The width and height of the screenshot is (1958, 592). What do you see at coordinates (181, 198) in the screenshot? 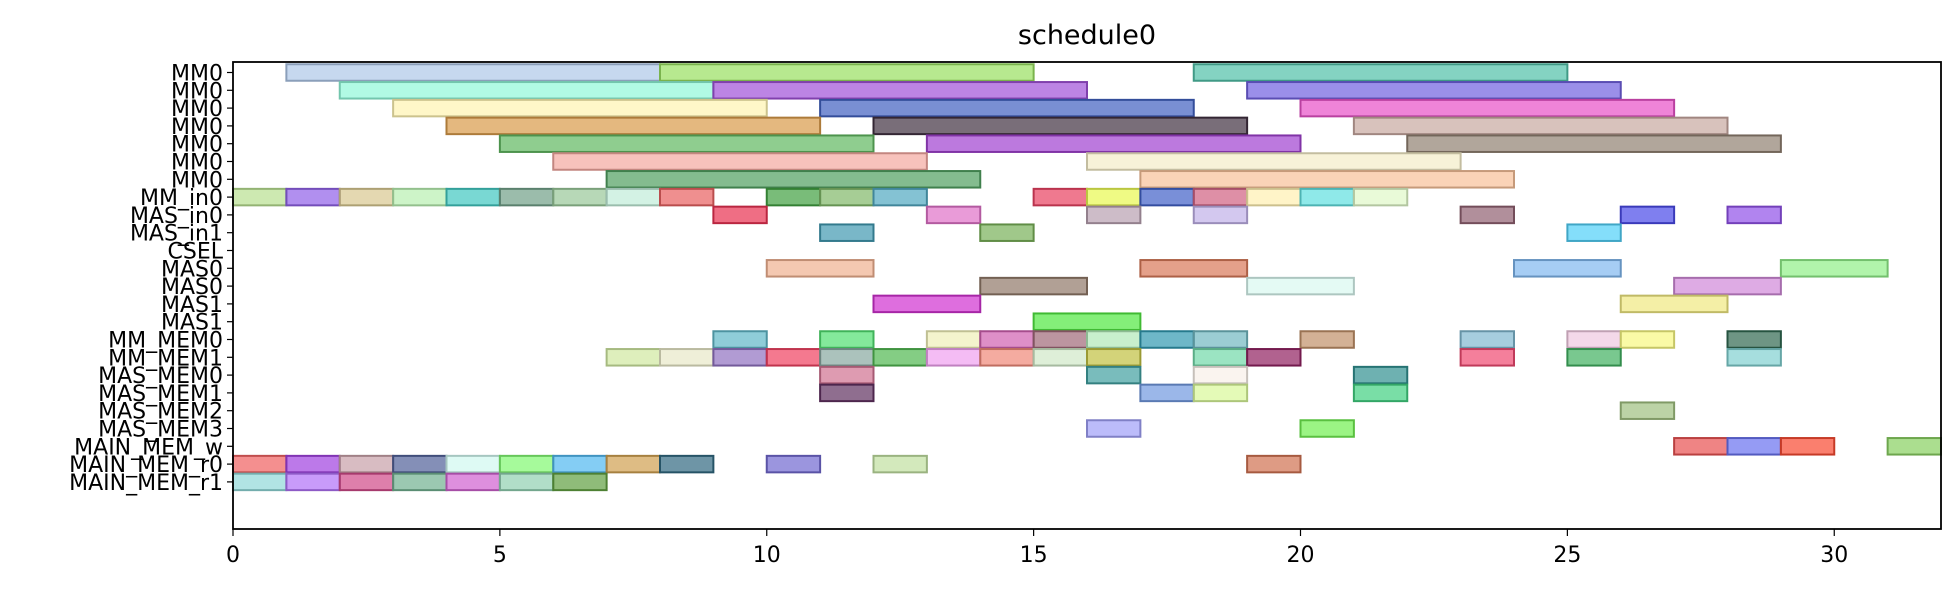
I see `y-tick-label: MM_in0` at bounding box center [181, 198].